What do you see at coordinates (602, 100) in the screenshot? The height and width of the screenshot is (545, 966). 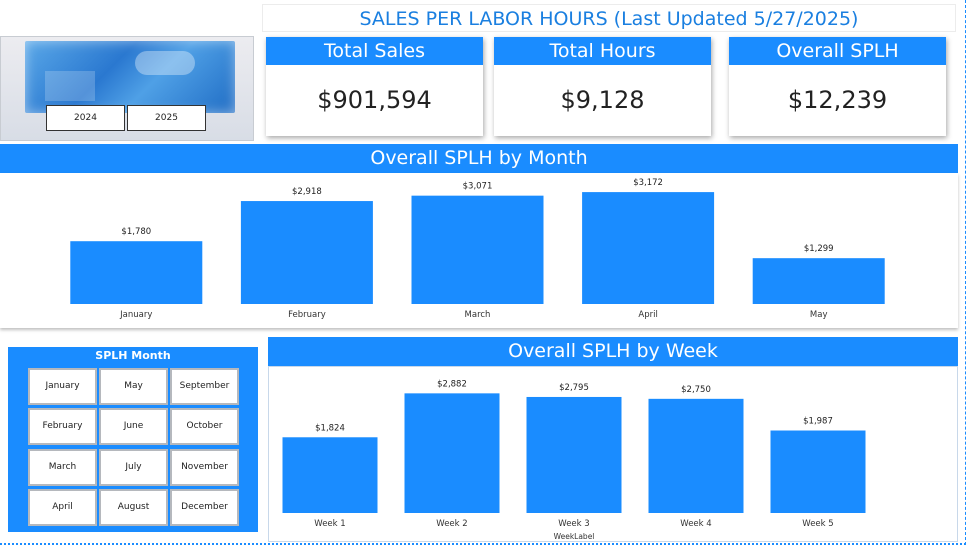 I see `kpi-value: $9,128` at bounding box center [602, 100].